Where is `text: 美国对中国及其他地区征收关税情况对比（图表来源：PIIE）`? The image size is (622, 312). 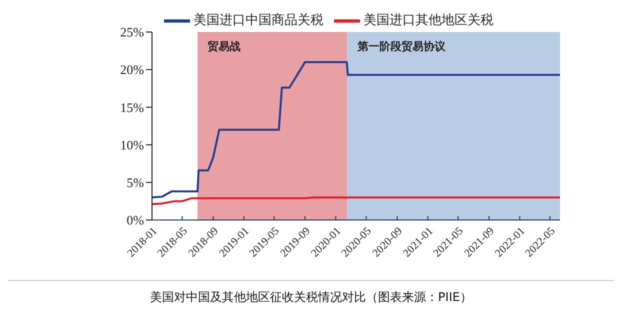 text: 美国对中国及其他地区征收关税情况对比（图表来源：PIIE） is located at coordinates (311, 297).